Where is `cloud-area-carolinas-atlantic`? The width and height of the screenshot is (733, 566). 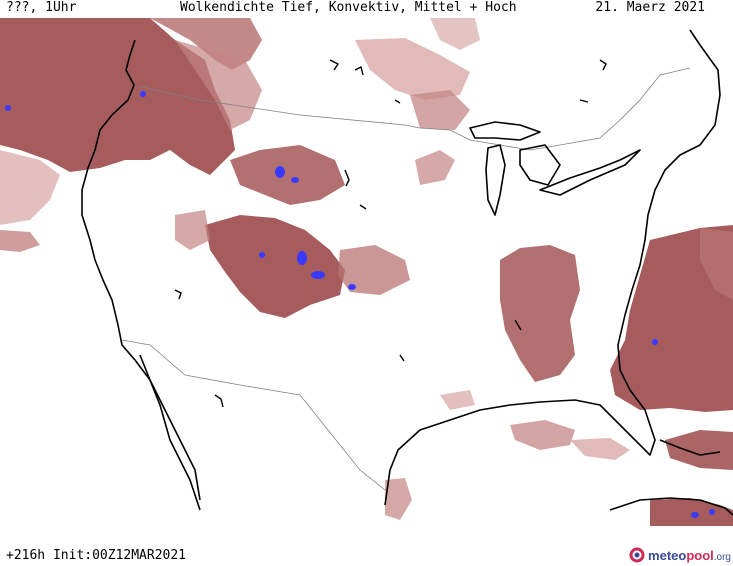
cloud-area-carolinas-atlantic is located at coordinates (671, 318).